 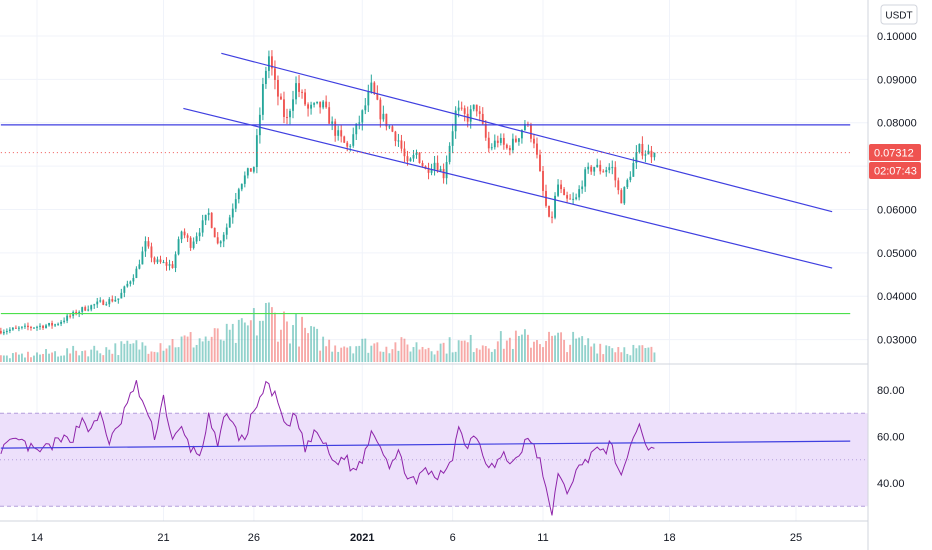 I want to click on time-tick-label: 26, so click(x=254, y=538).